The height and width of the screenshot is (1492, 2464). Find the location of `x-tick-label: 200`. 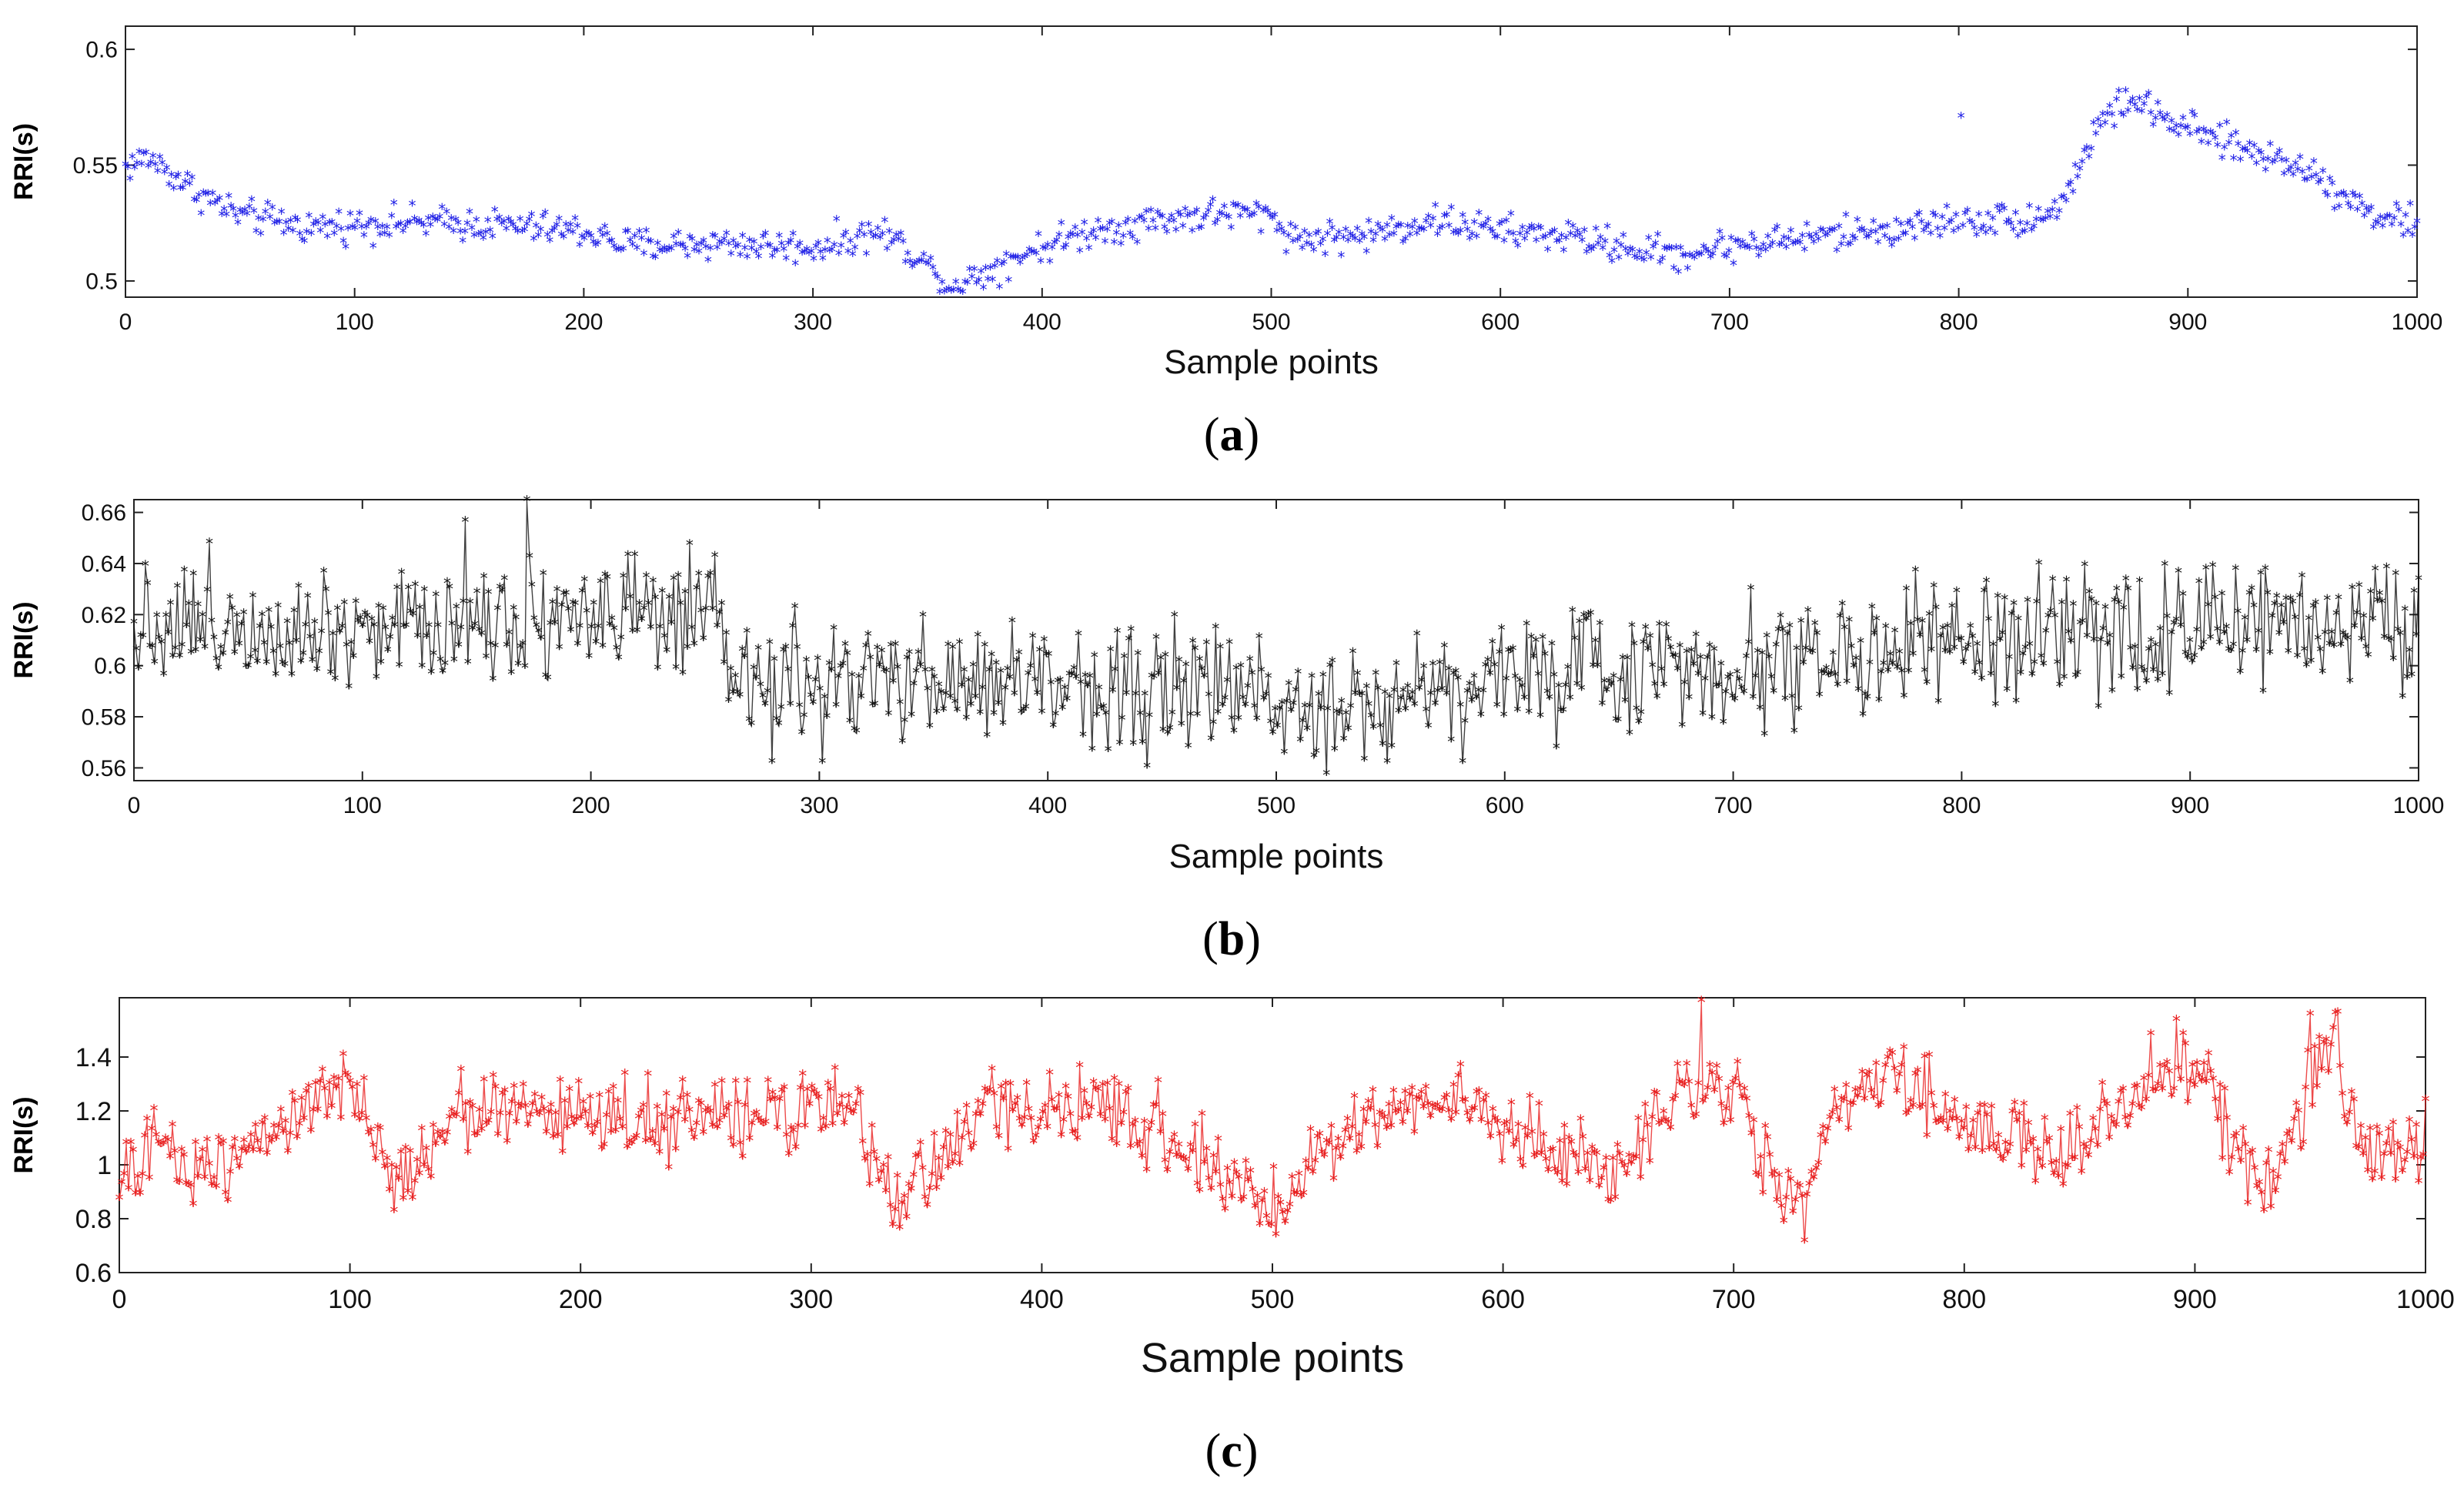

x-tick-label: 200 is located at coordinates (581, 1299).